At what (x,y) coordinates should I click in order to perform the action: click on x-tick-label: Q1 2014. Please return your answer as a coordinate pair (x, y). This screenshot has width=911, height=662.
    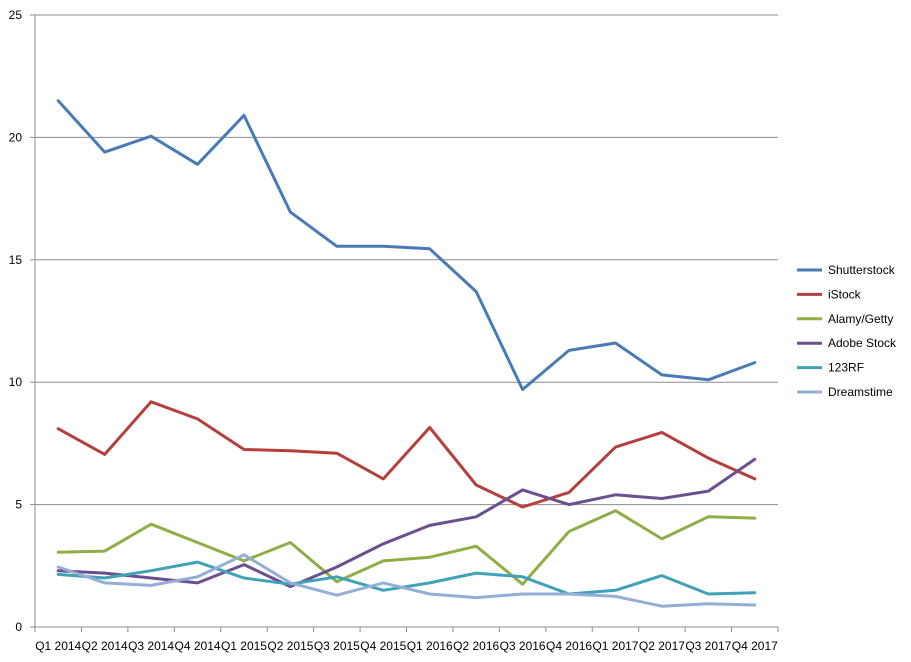
    Looking at the image, I should click on (58, 646).